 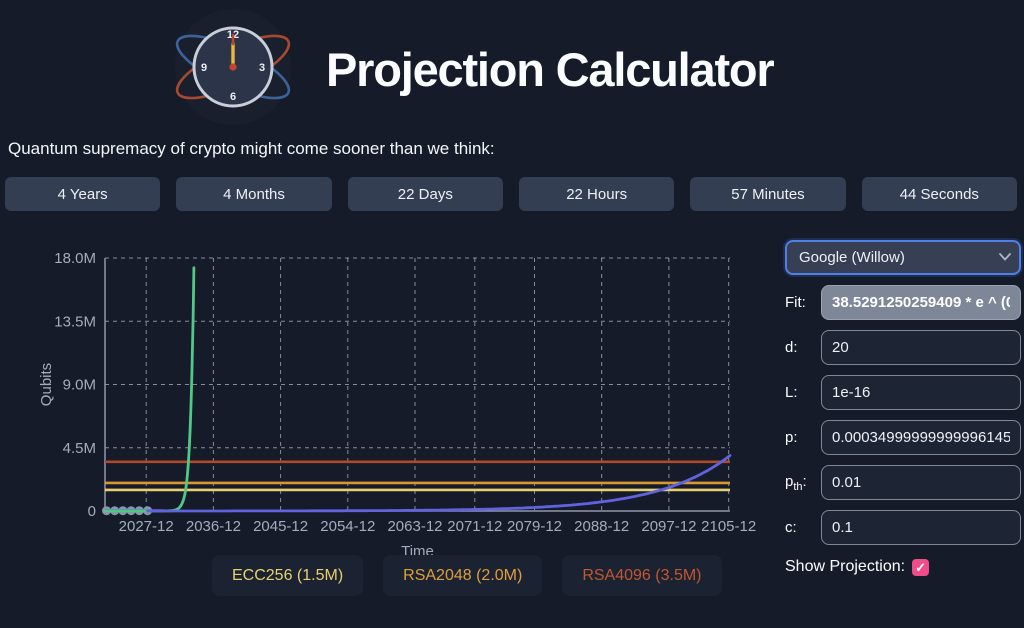 I want to click on p-field, so click(x=921, y=437).